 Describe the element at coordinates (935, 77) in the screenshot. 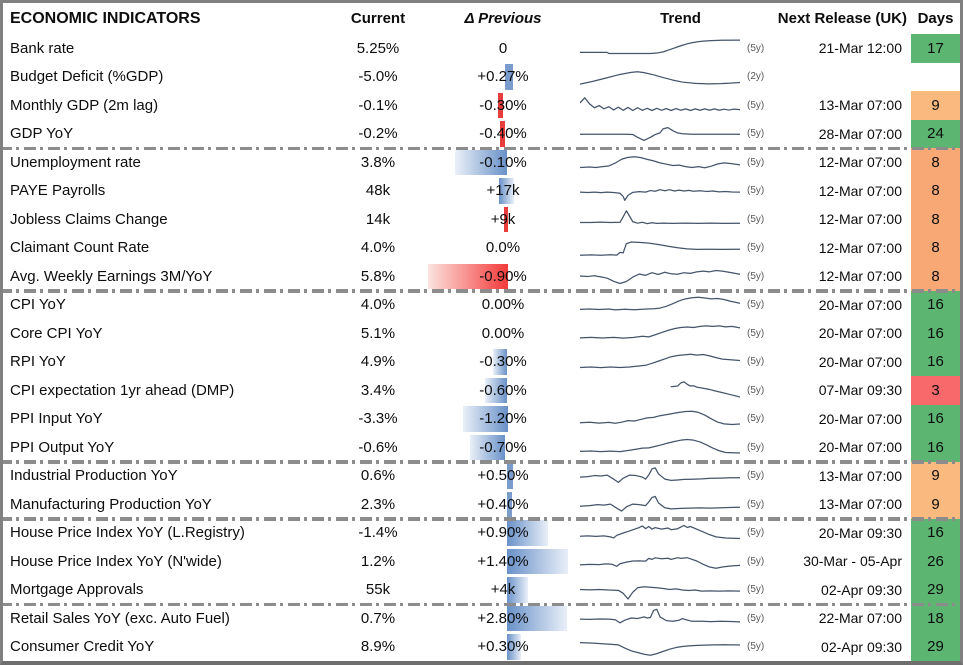

I see `days-badge` at that location.